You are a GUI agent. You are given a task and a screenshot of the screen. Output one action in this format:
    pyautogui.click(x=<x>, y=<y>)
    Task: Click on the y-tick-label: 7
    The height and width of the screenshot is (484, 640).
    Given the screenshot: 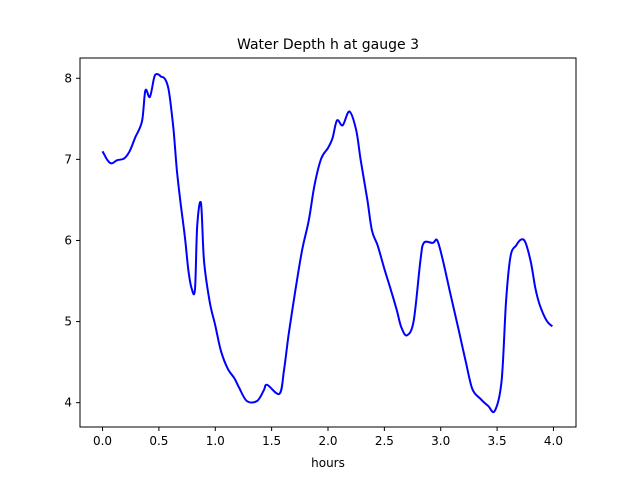 What is the action you would take?
    pyautogui.click(x=68, y=159)
    